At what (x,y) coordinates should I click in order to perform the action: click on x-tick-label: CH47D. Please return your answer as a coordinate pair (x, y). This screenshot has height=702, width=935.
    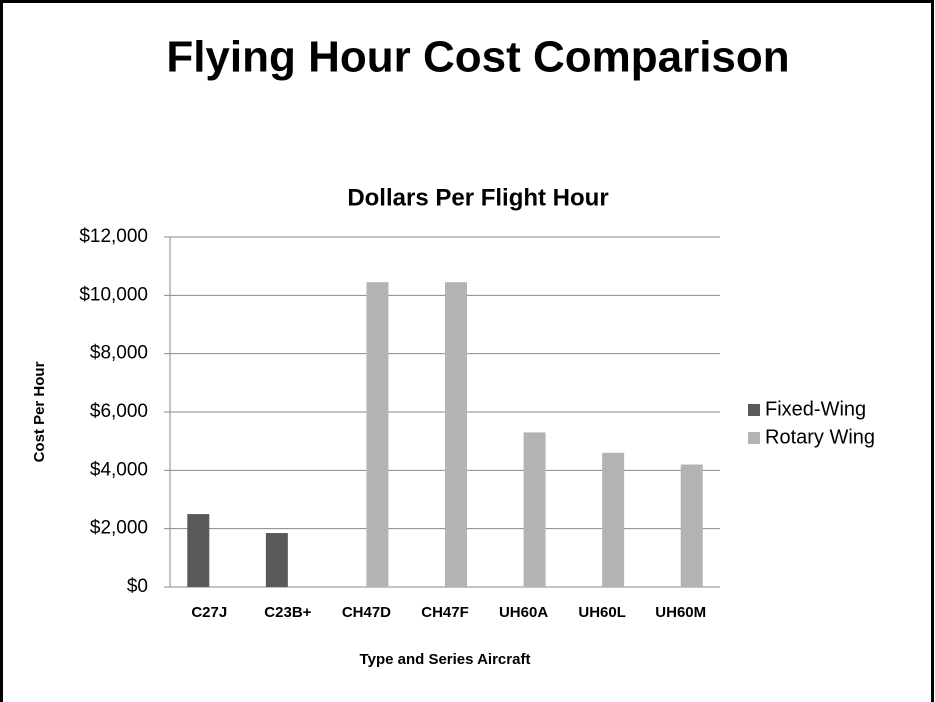
    Looking at the image, I should click on (366, 612).